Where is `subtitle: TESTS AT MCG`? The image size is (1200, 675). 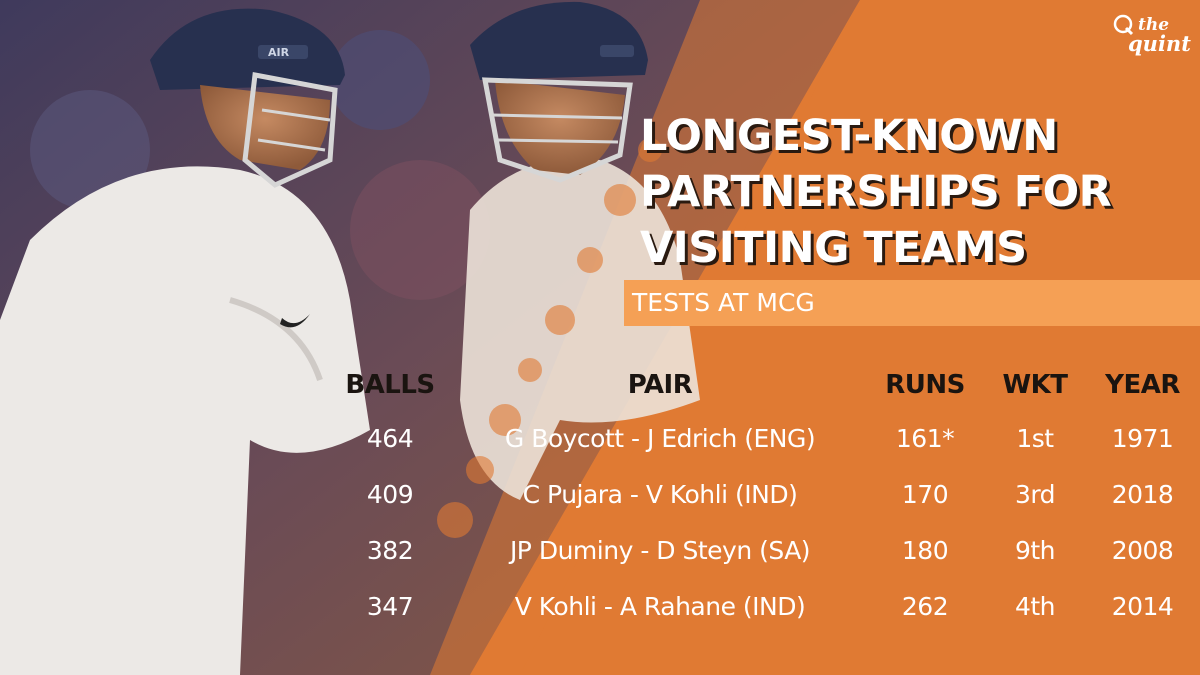 subtitle: TESTS AT MCG is located at coordinates (723, 302).